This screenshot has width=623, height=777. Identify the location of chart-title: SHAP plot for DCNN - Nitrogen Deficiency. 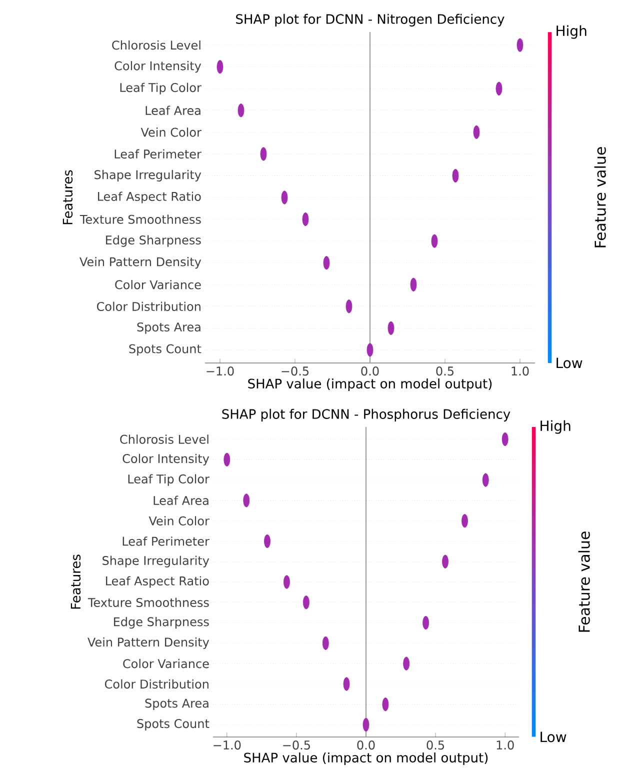
(370, 20).